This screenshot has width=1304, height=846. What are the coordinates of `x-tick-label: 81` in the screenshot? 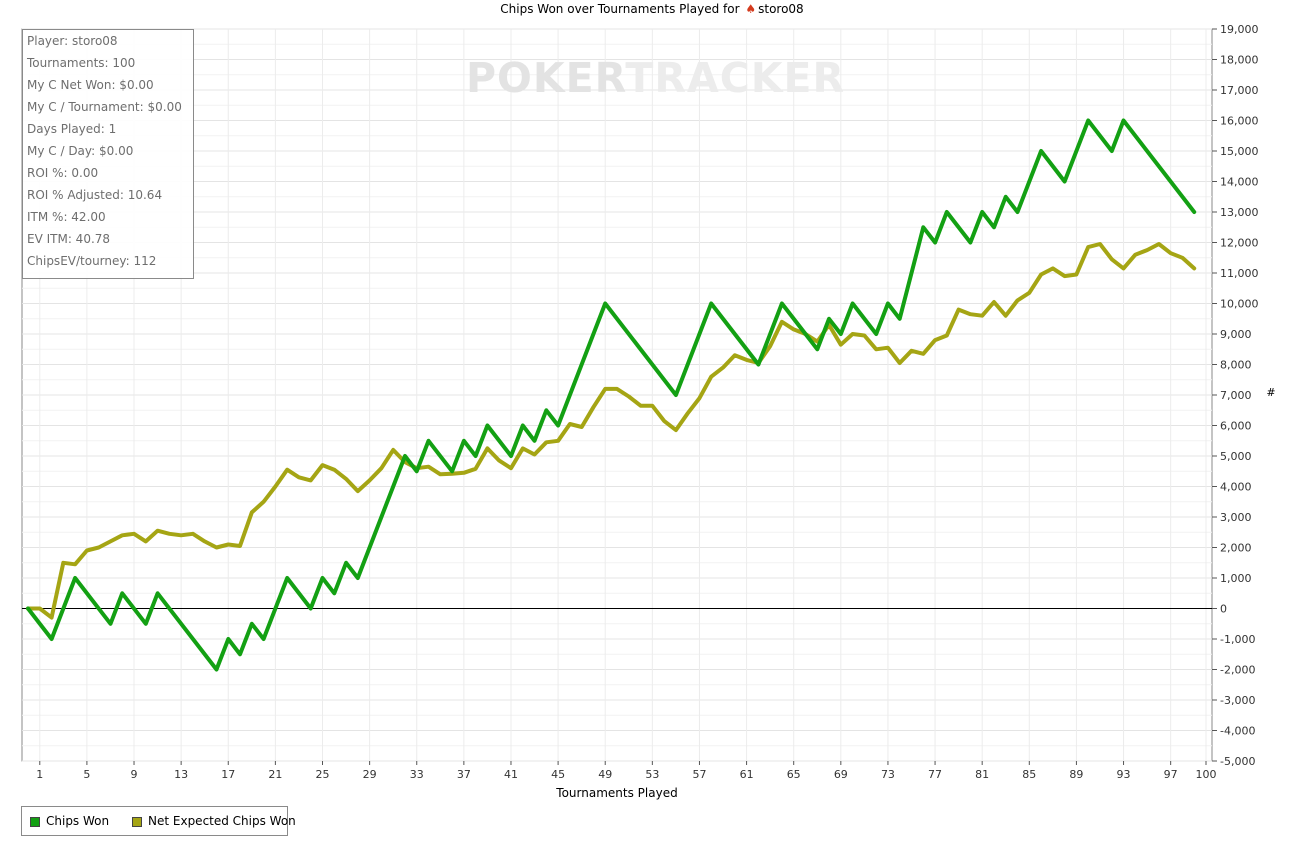 It's located at (982, 774).